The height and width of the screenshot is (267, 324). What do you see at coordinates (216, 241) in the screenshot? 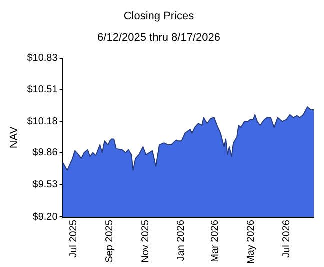
I see `x-tick-label: Mar 2026` at bounding box center [216, 241].